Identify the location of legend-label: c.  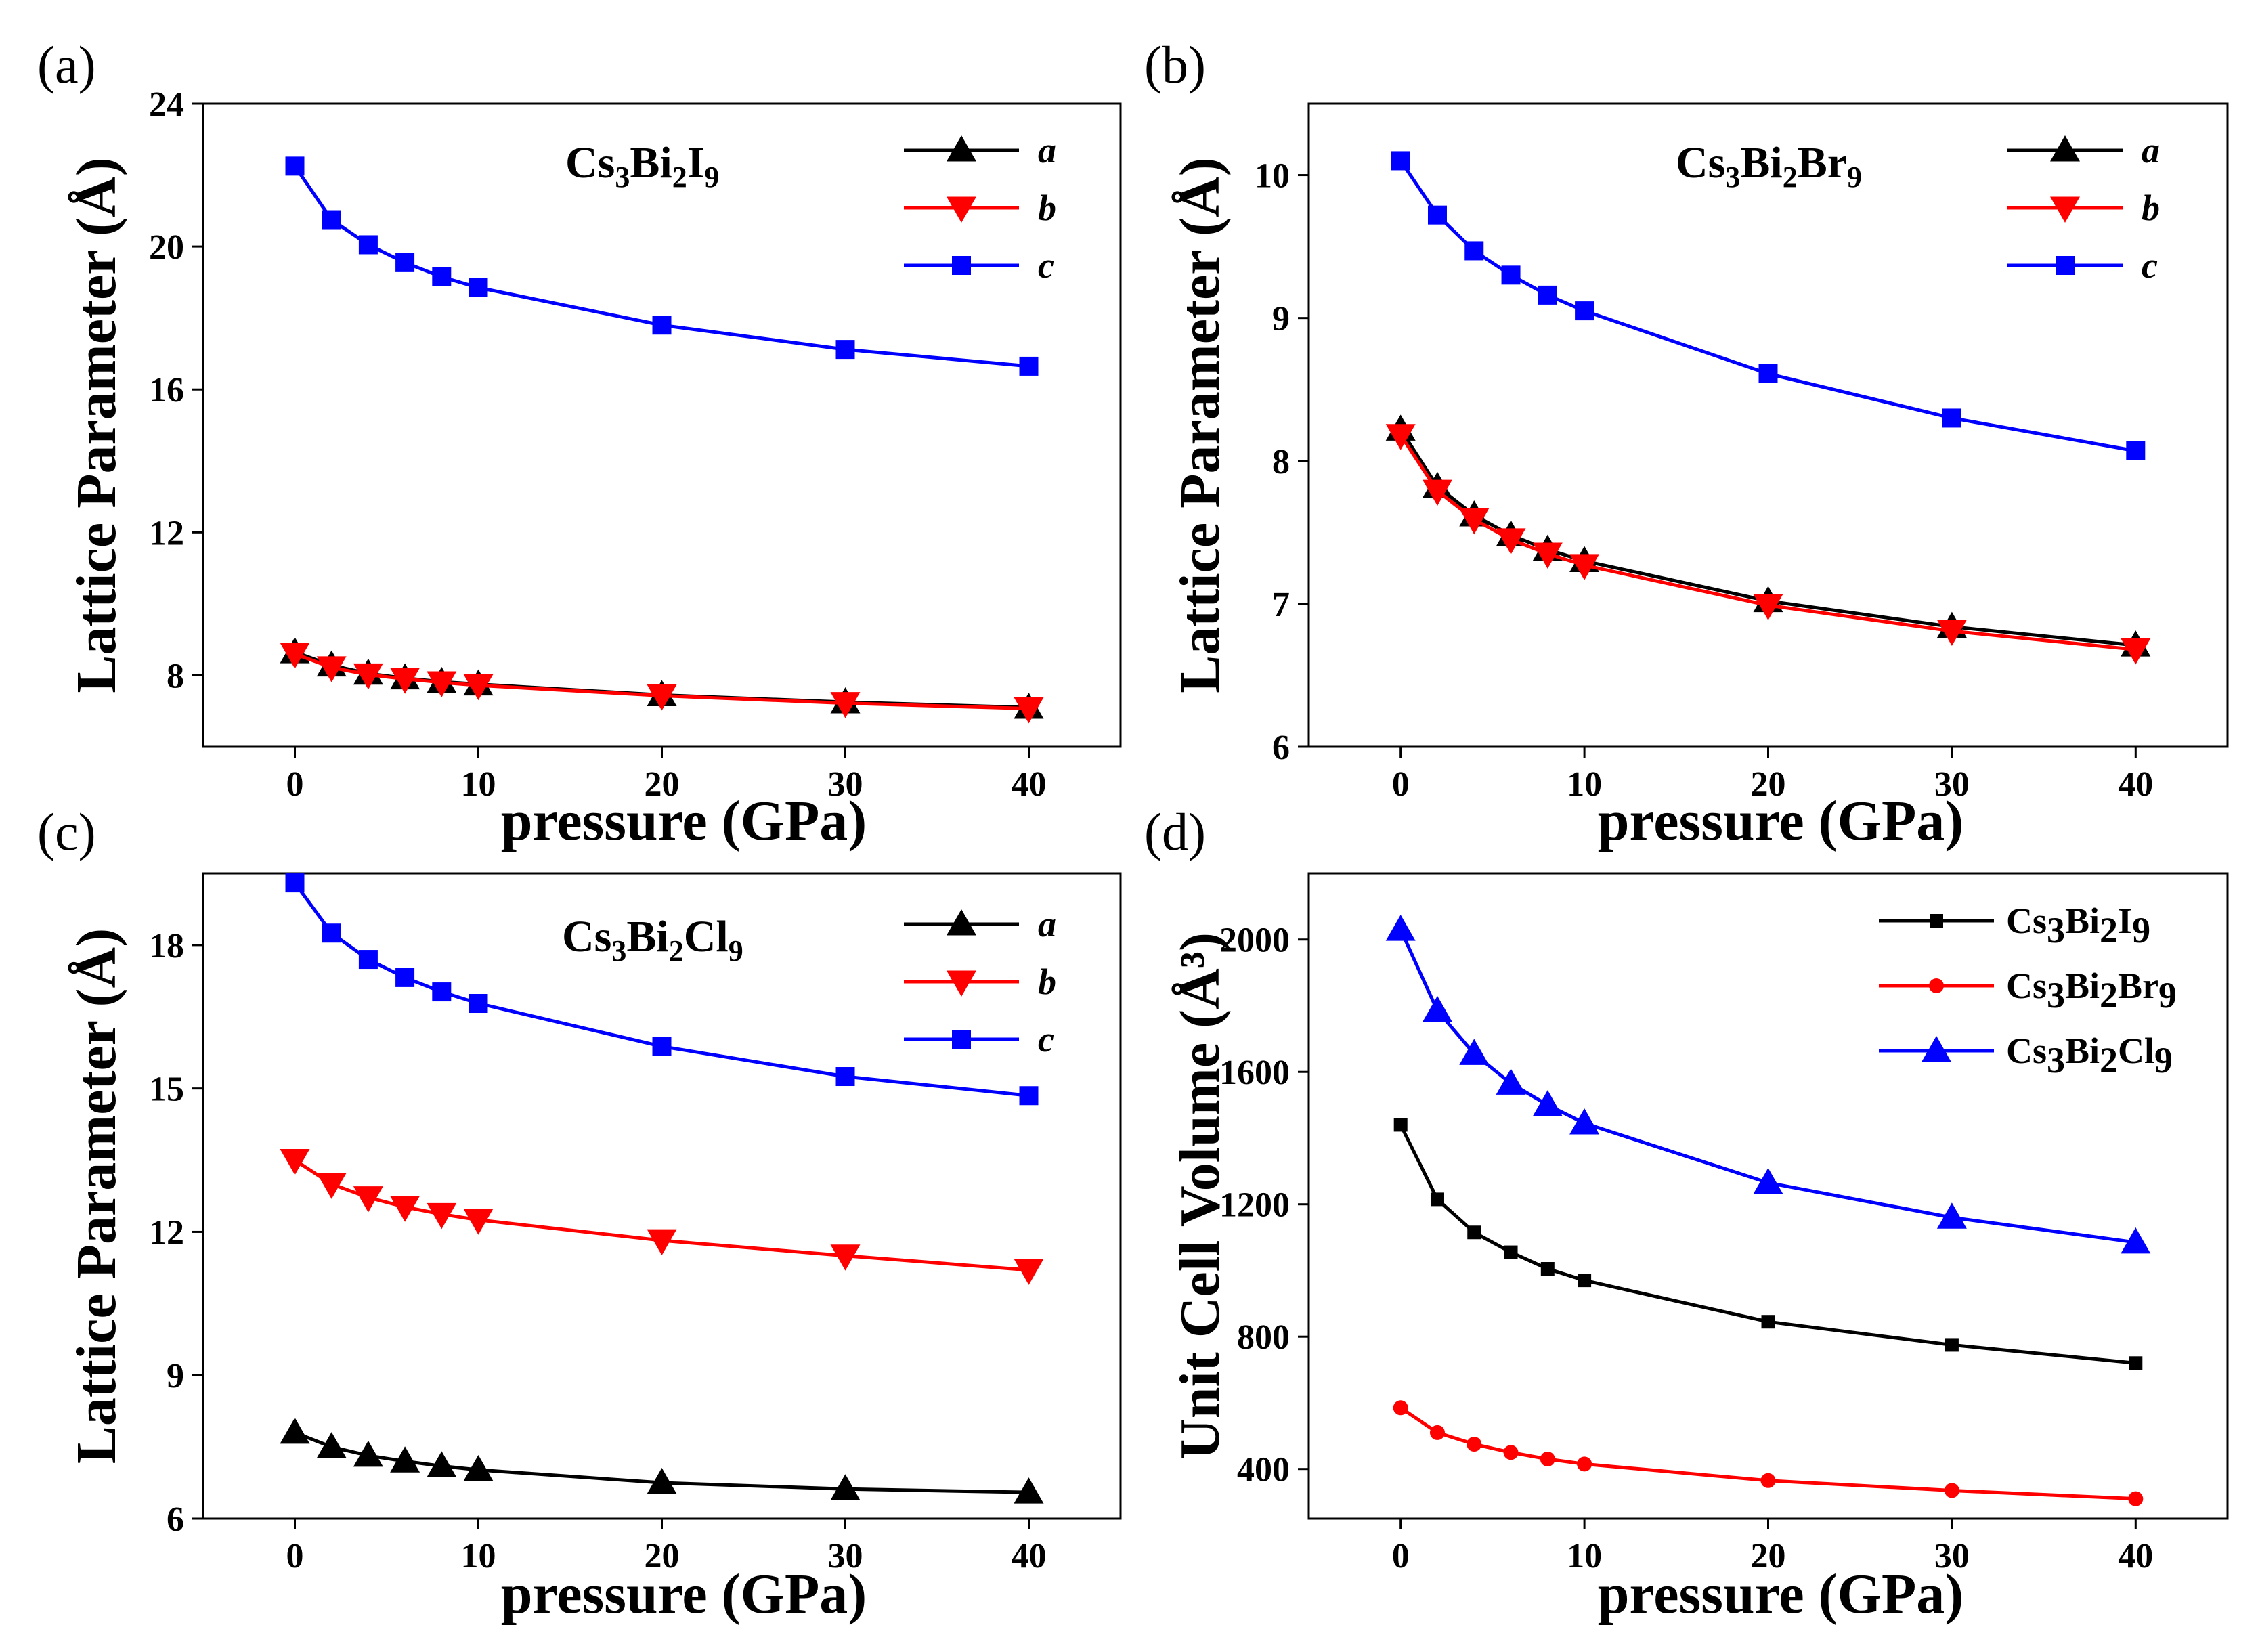
(2150, 265).